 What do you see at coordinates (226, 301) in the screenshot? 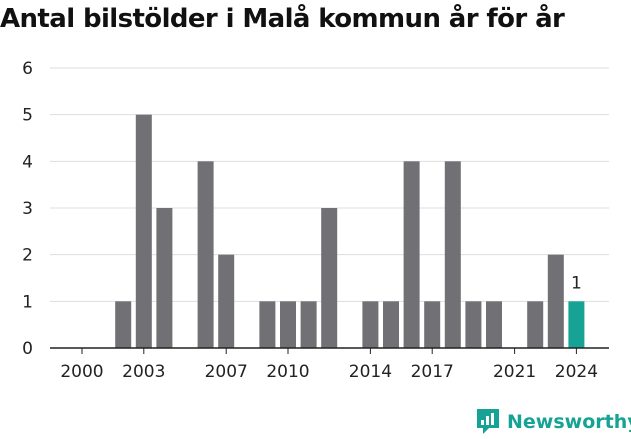
I see `bar-2007` at bounding box center [226, 301].